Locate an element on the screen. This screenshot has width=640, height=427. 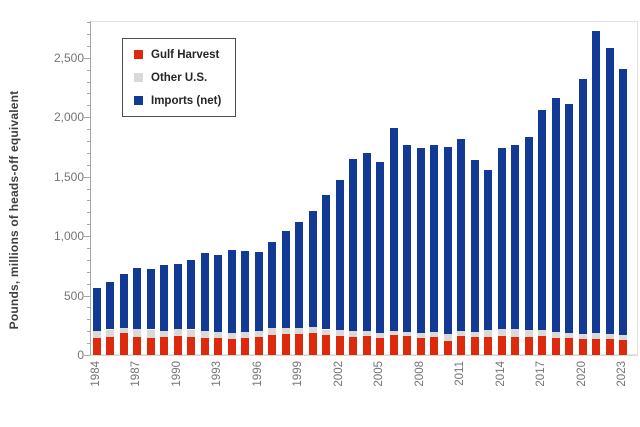
bar-segment-1984-imports-net is located at coordinates (96, 309).